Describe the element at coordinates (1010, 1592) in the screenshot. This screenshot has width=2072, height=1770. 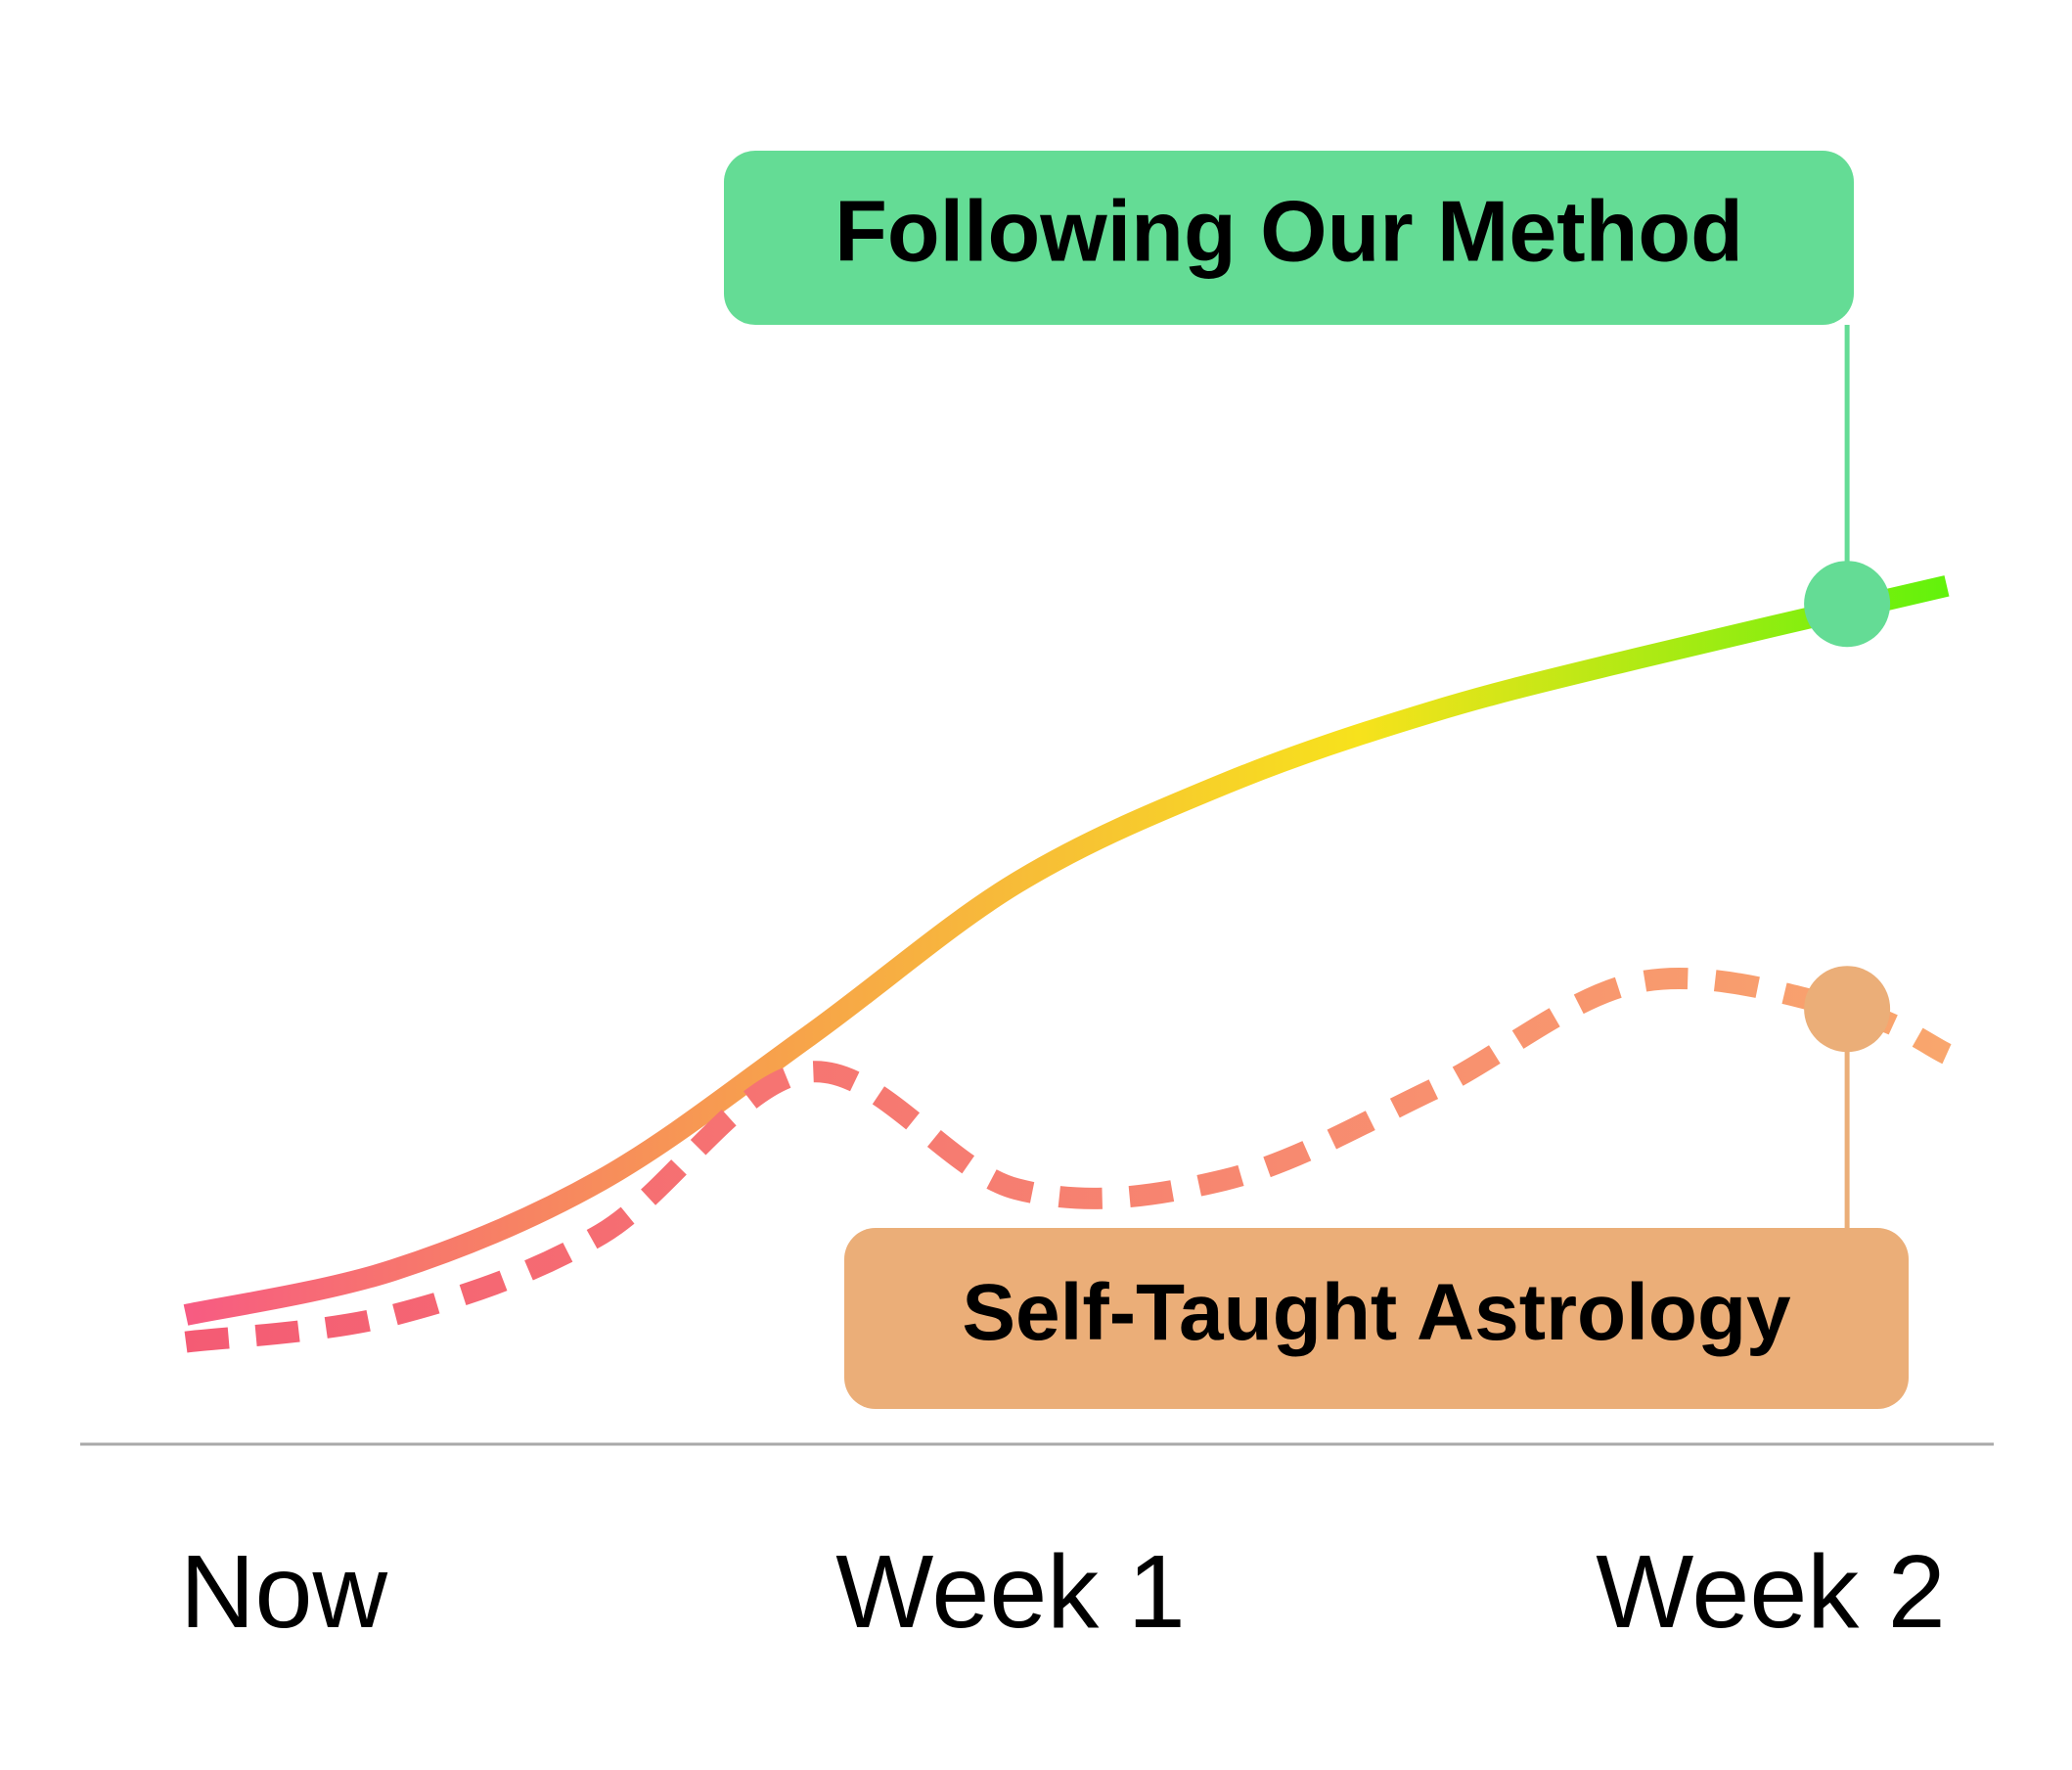
I see `x-tick-label-week-1: Week 1` at that location.